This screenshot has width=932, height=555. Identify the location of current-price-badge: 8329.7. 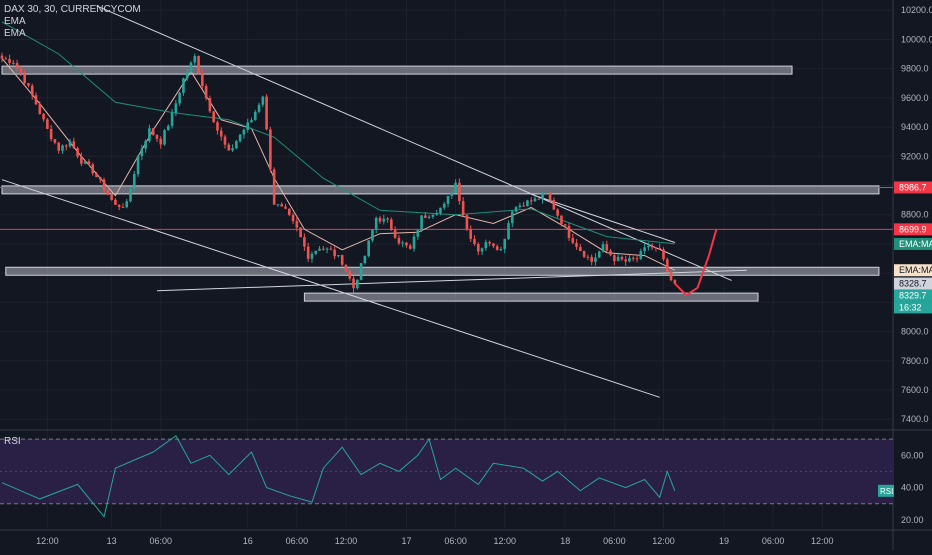
(913, 295).